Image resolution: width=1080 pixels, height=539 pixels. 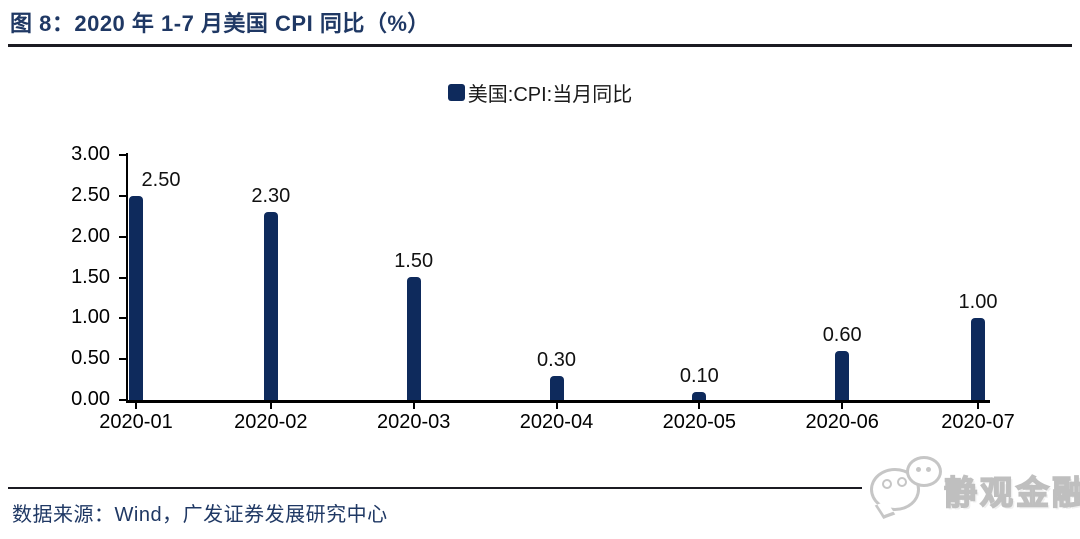 What do you see at coordinates (699, 376) in the screenshot?
I see `bar-value-label: 0.10` at bounding box center [699, 376].